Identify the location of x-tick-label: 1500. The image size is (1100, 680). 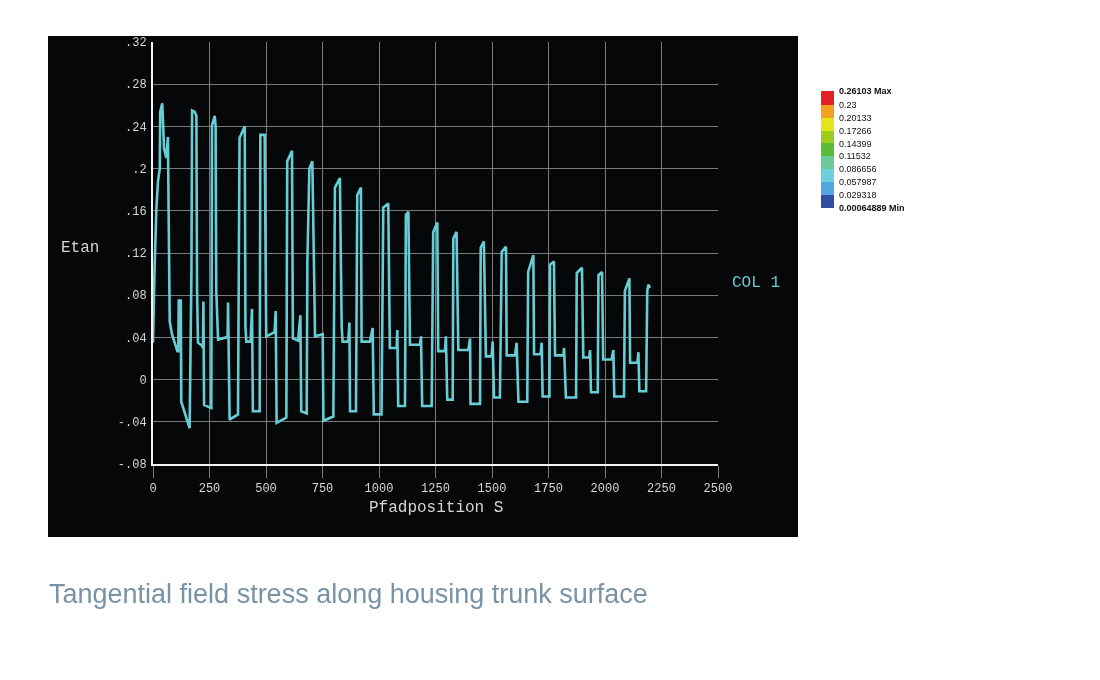
(492, 489).